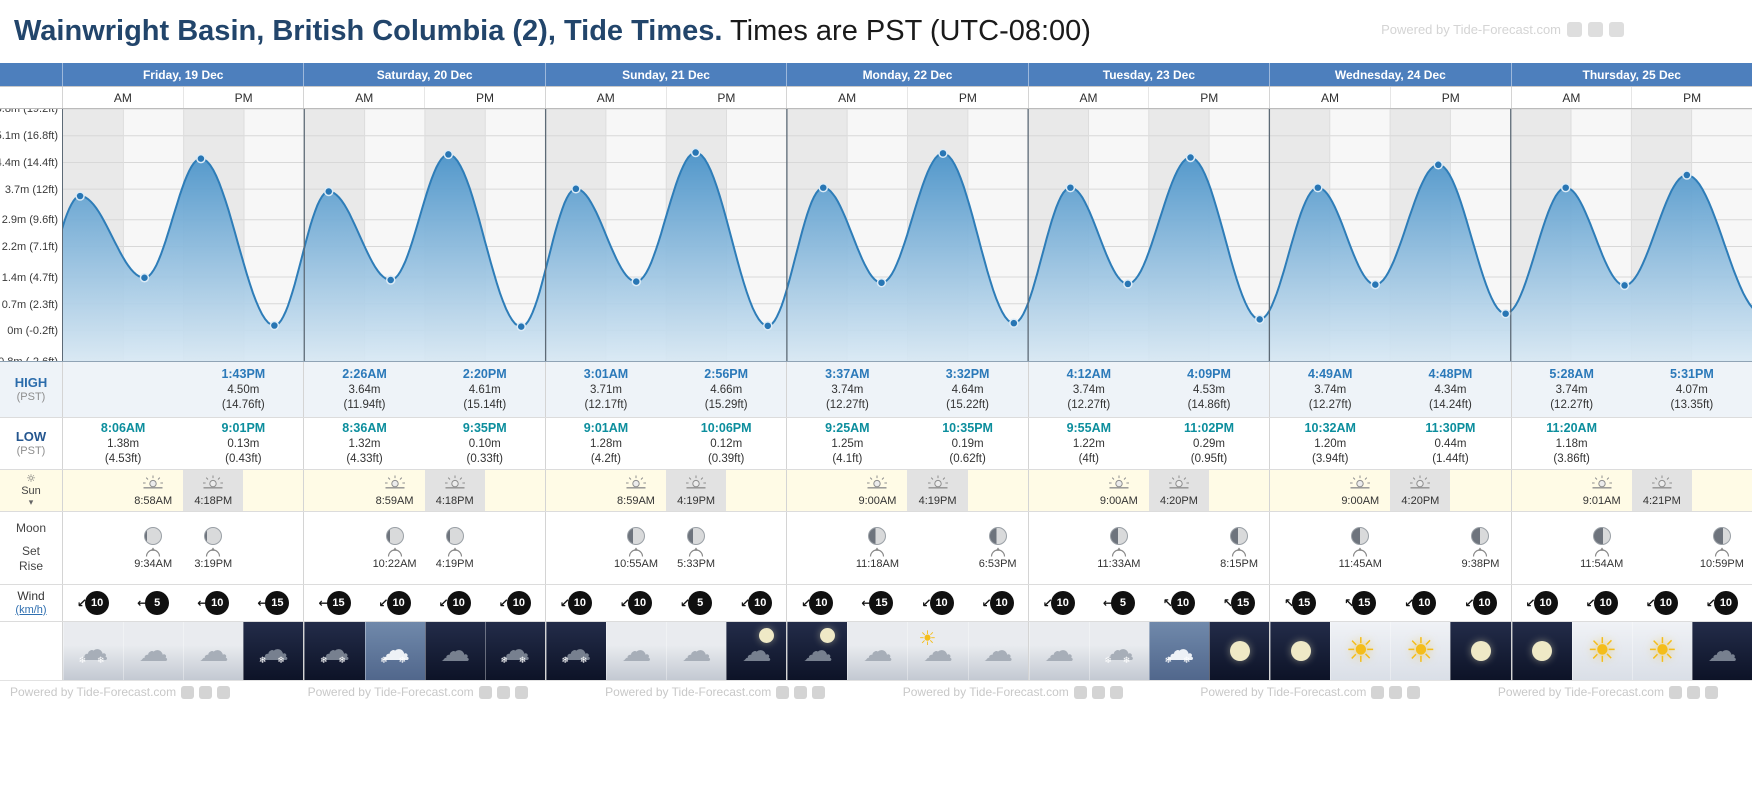 Image resolution: width=1752 pixels, height=787 pixels. Describe the element at coordinates (726, 374) in the screenshot. I see `tide-time: 2:56PM` at that location.